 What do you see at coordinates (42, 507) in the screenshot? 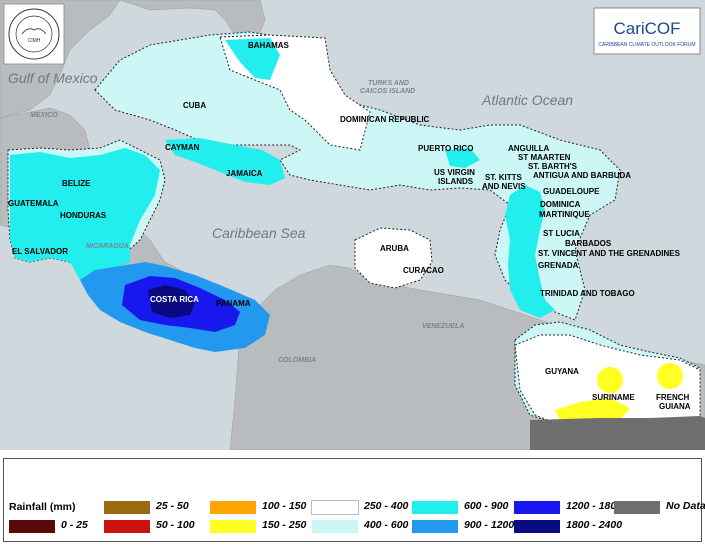
I see `legend-title: Rainfall (mm)` at bounding box center [42, 507].